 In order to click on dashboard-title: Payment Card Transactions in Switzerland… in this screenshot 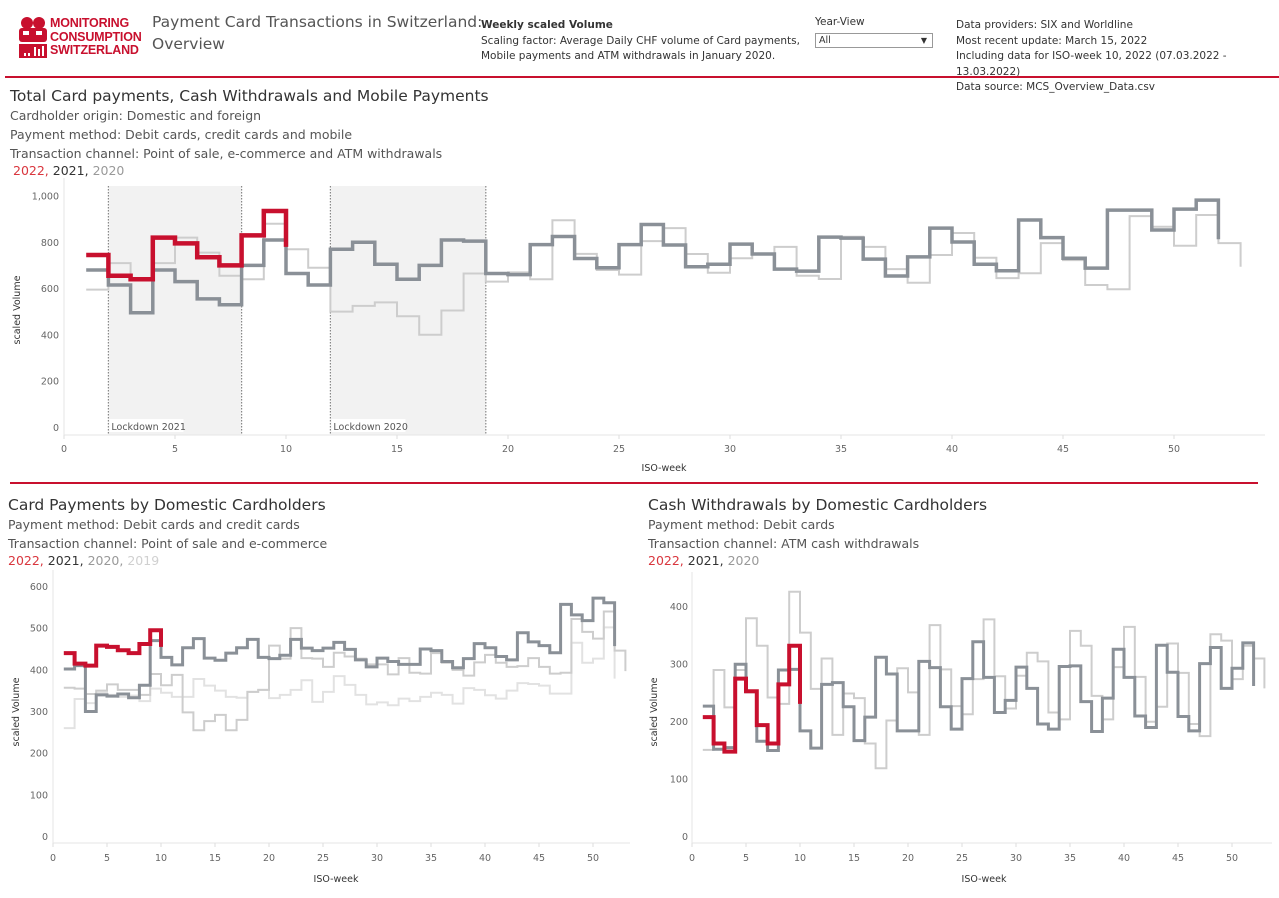, I will do `click(317, 33)`.